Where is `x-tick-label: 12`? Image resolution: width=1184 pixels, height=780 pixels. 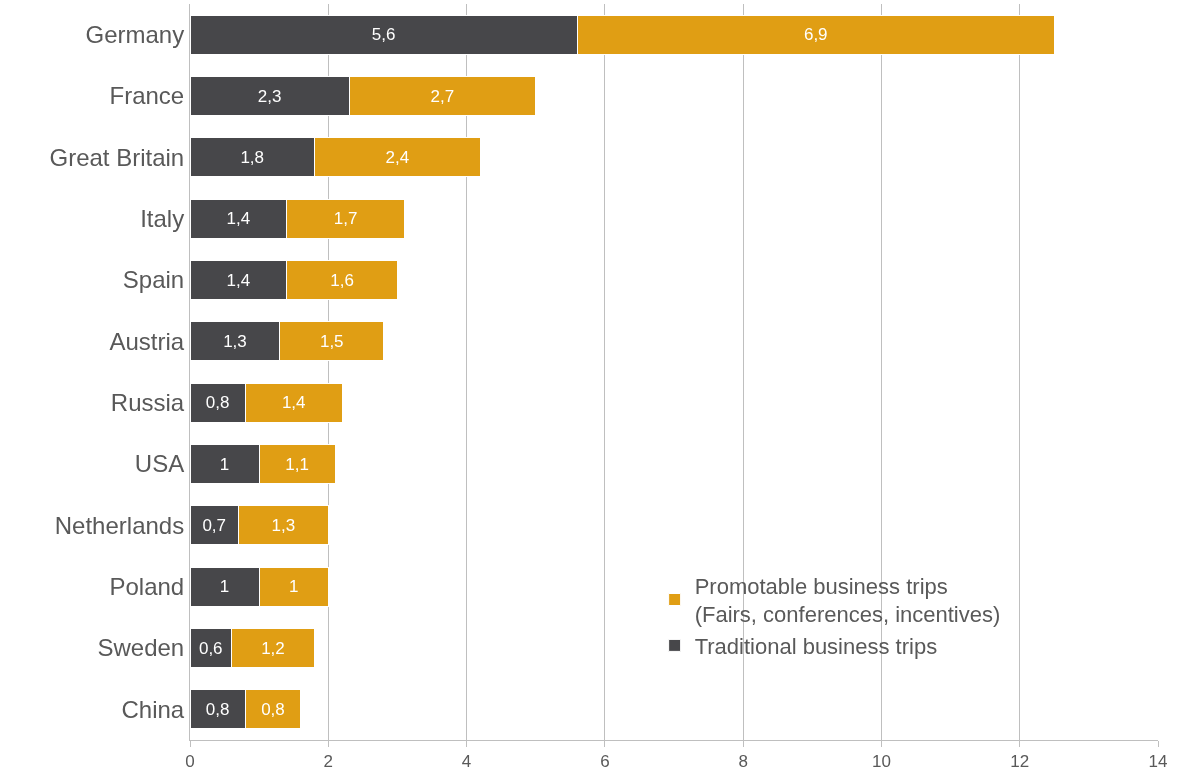
x-tick-label: 12 is located at coordinates (1020, 762).